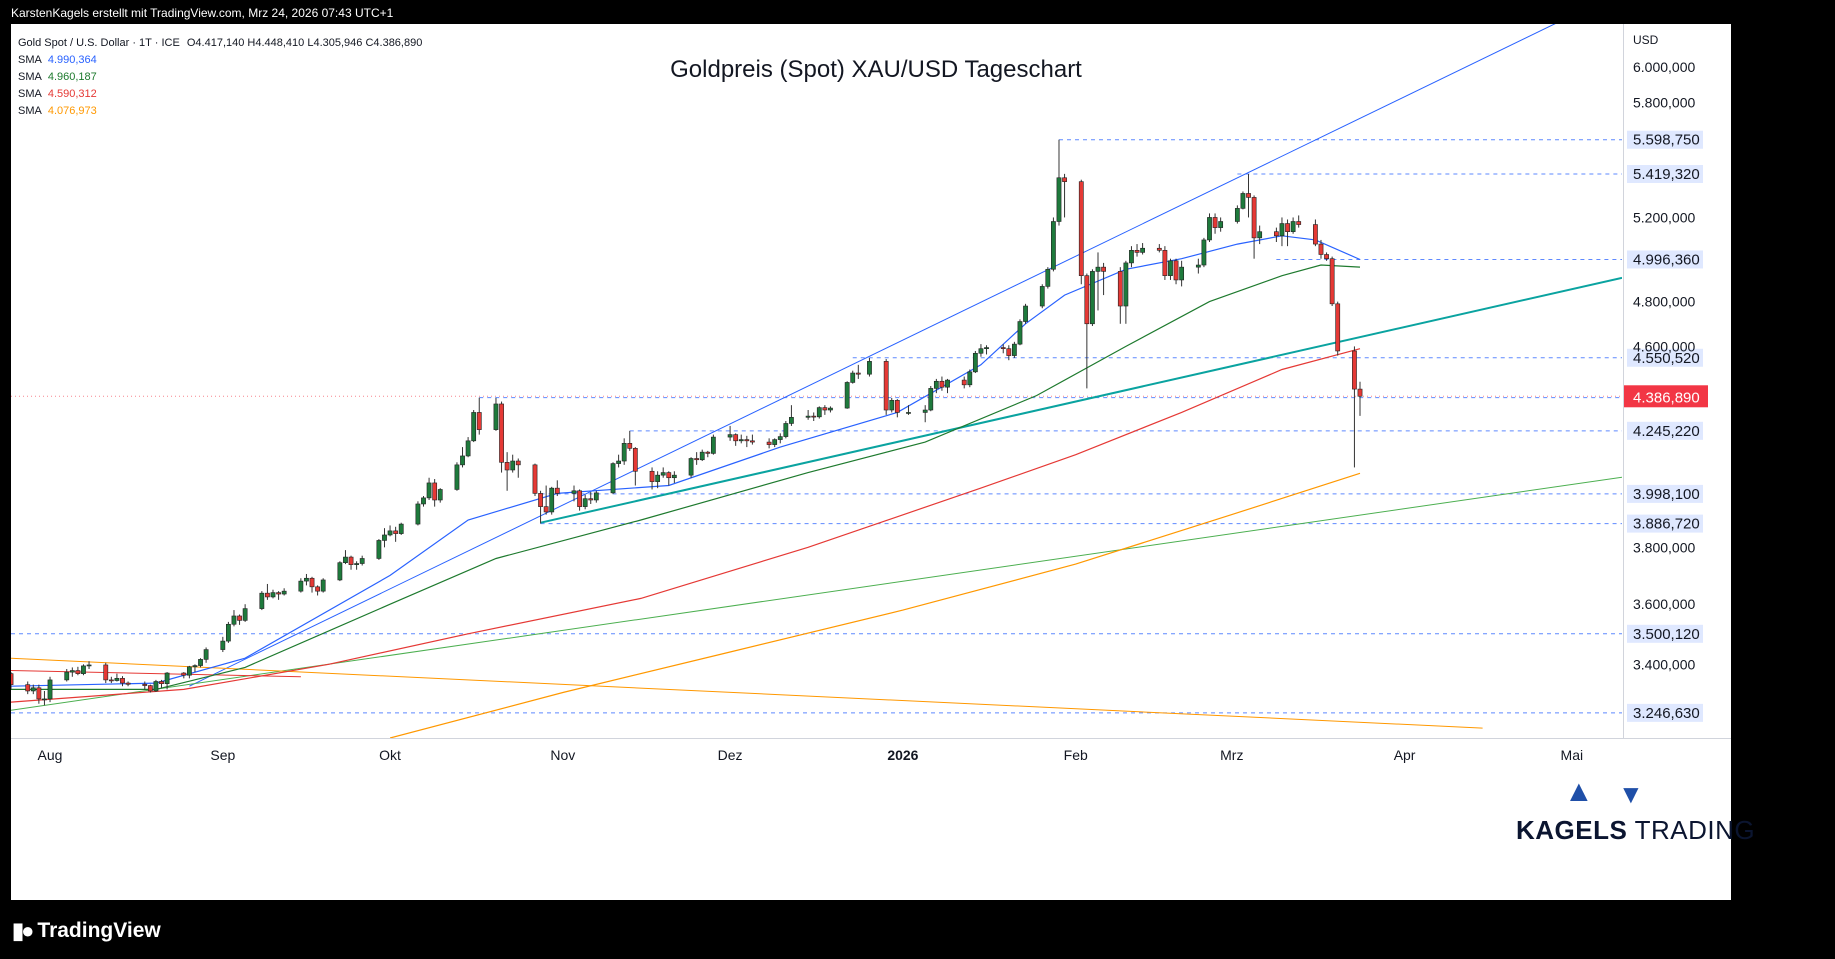 The width and height of the screenshot is (1835, 959). Describe the element at coordinates (1635, 810) in the screenshot. I see `kagels-trading-logo: ▲ ▼ KAGELS TRADING` at that location.